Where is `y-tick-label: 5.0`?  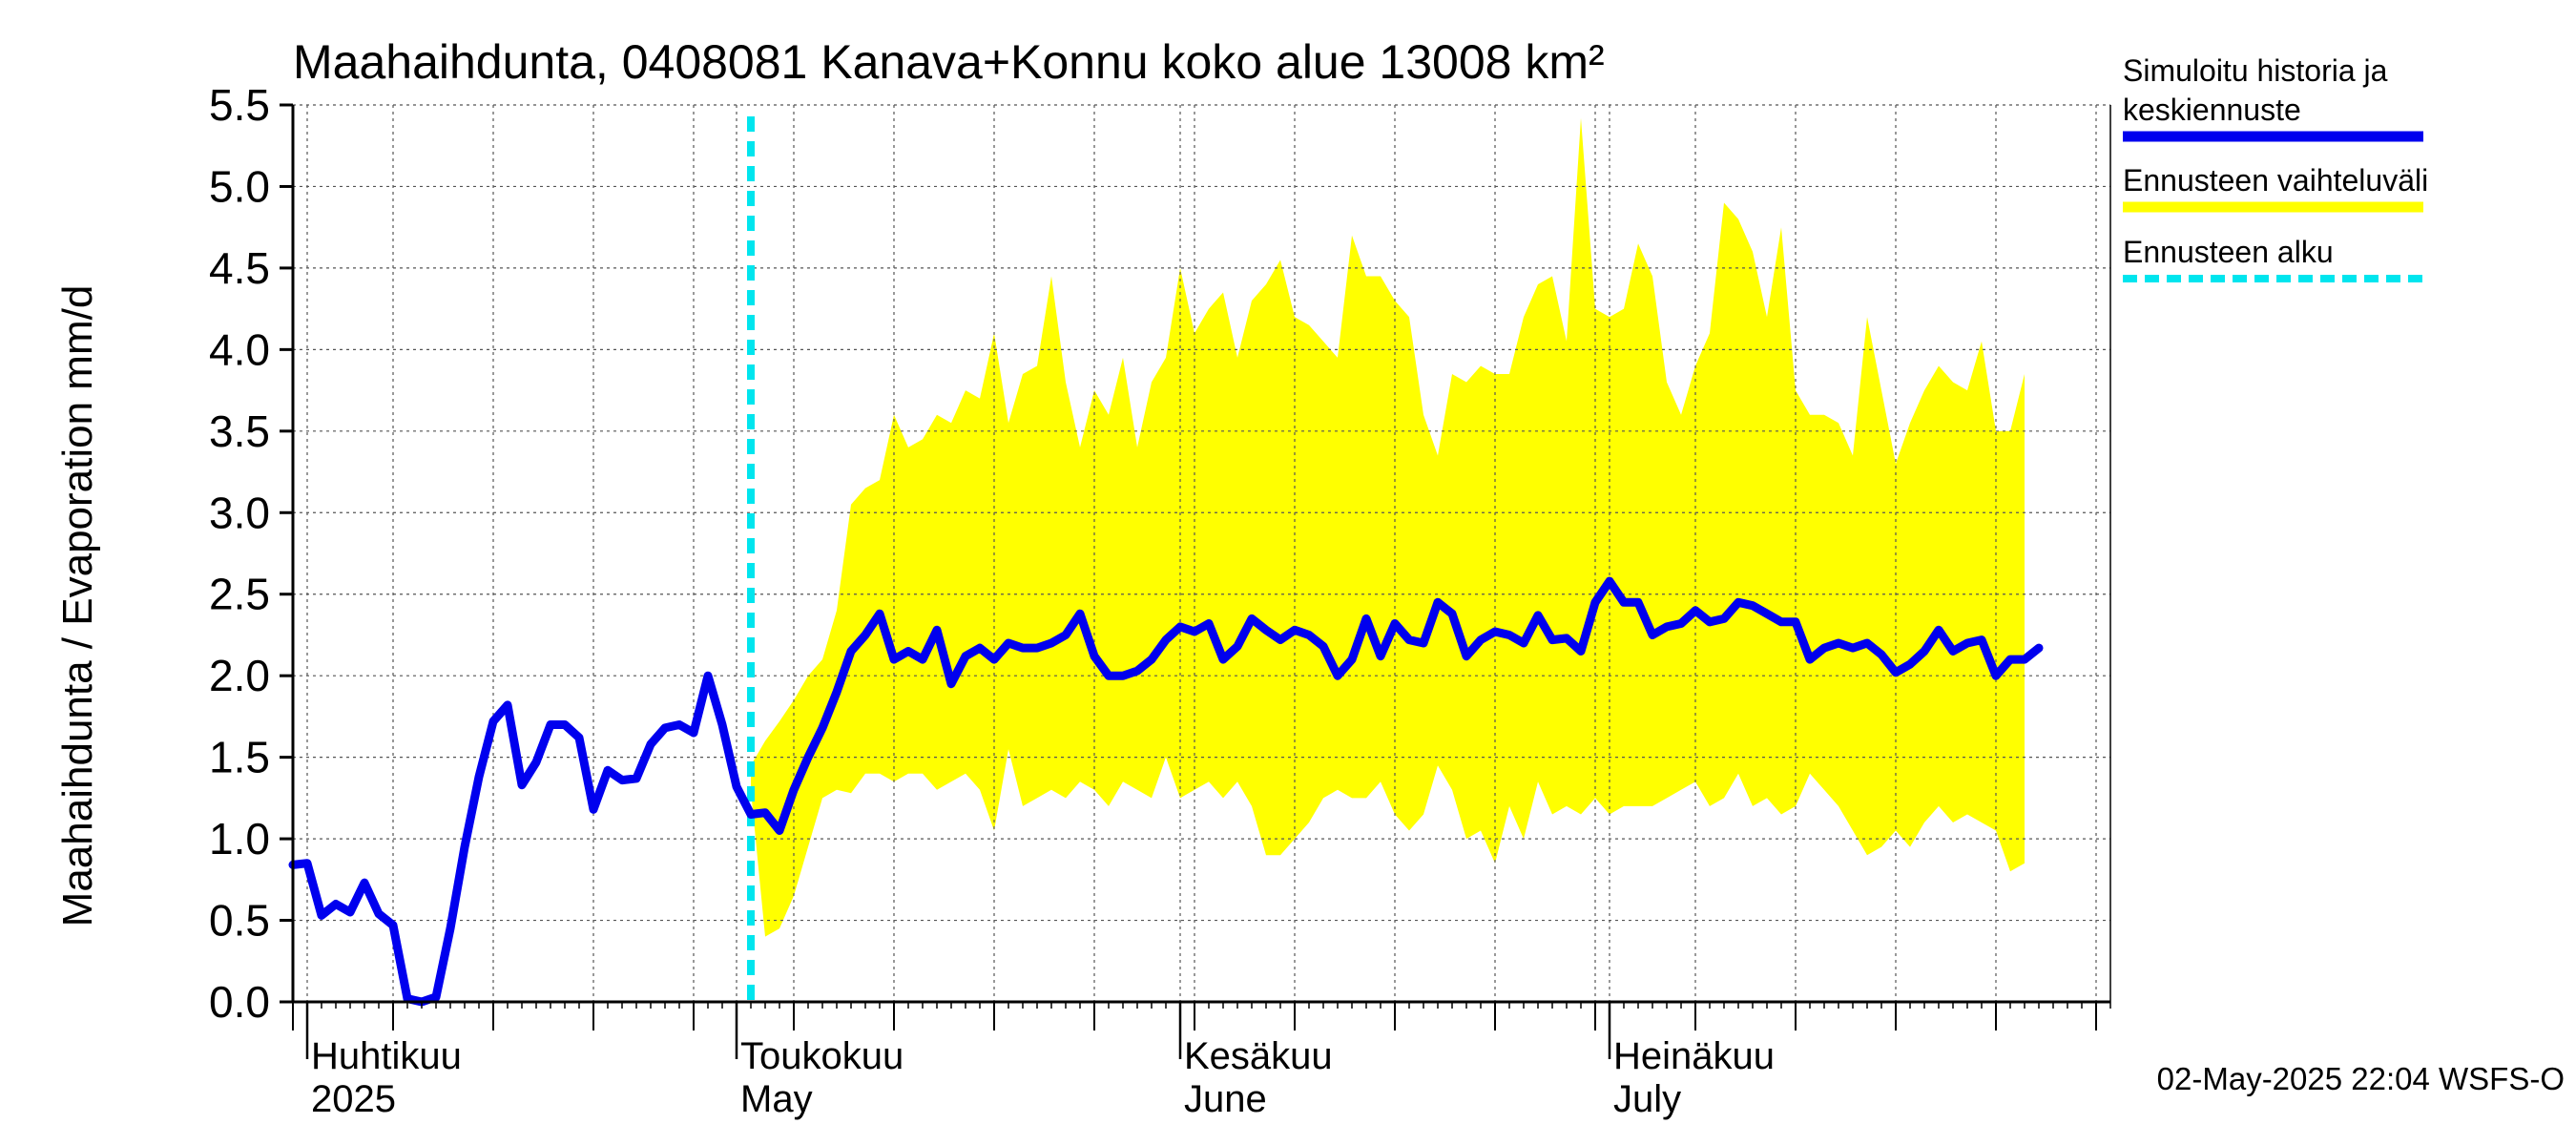
y-tick-label: 5.0 is located at coordinates (239, 186).